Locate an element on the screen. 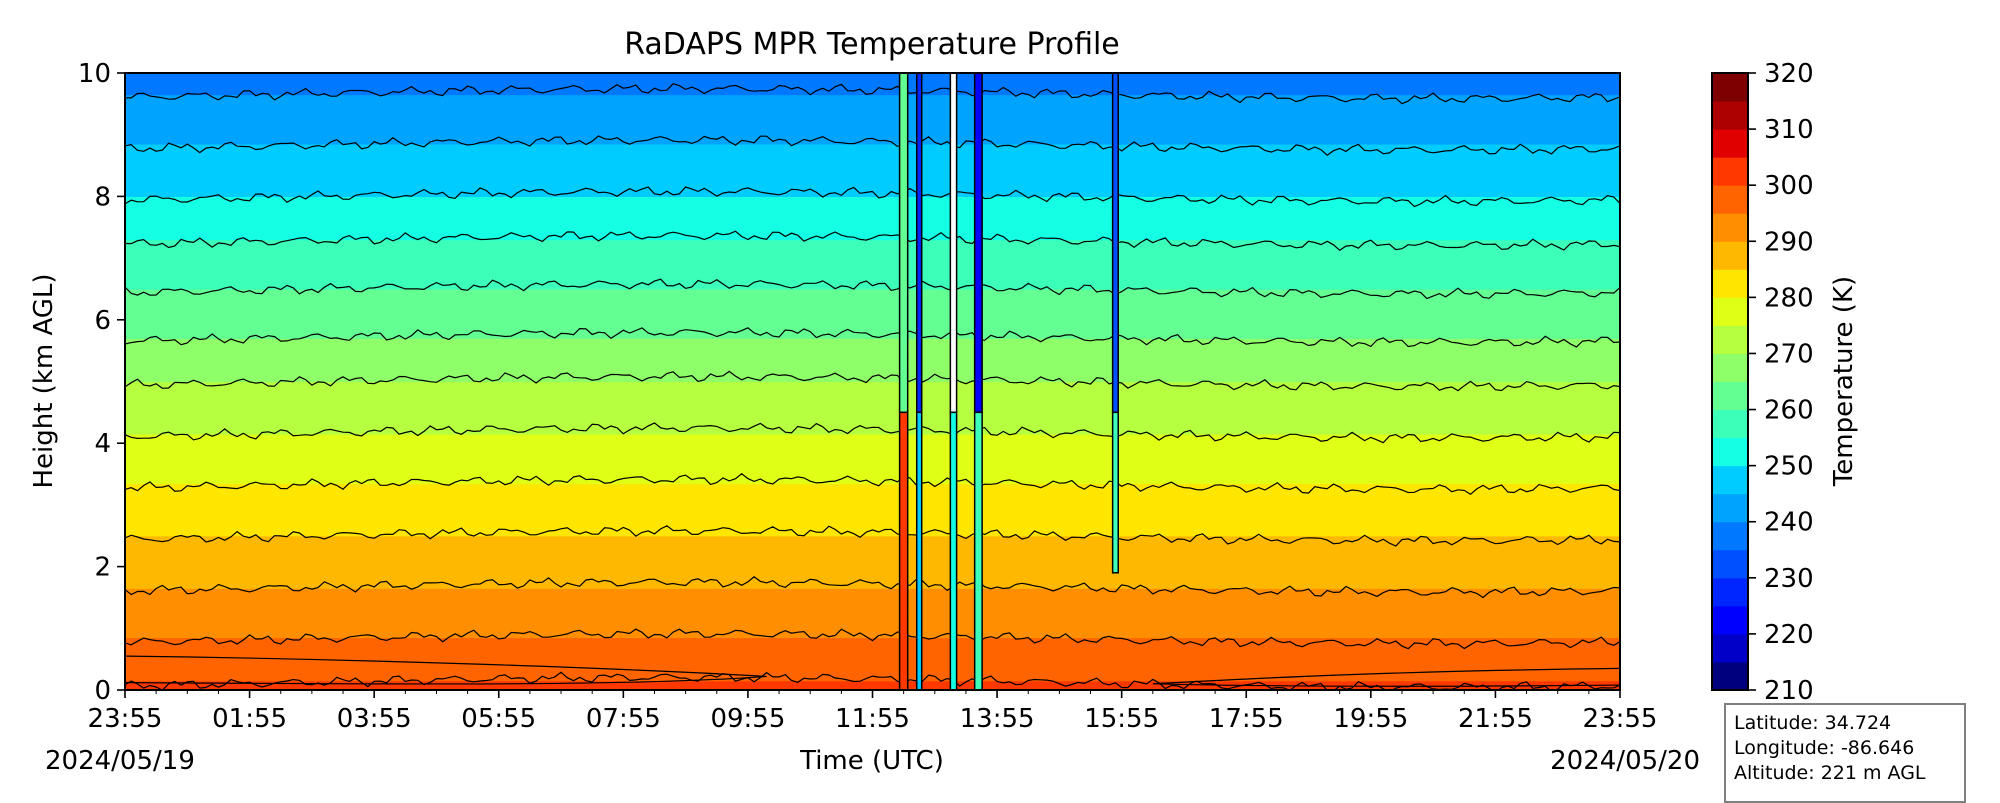  colorbar-label: Temperature (K) is located at coordinates (1844, 381).